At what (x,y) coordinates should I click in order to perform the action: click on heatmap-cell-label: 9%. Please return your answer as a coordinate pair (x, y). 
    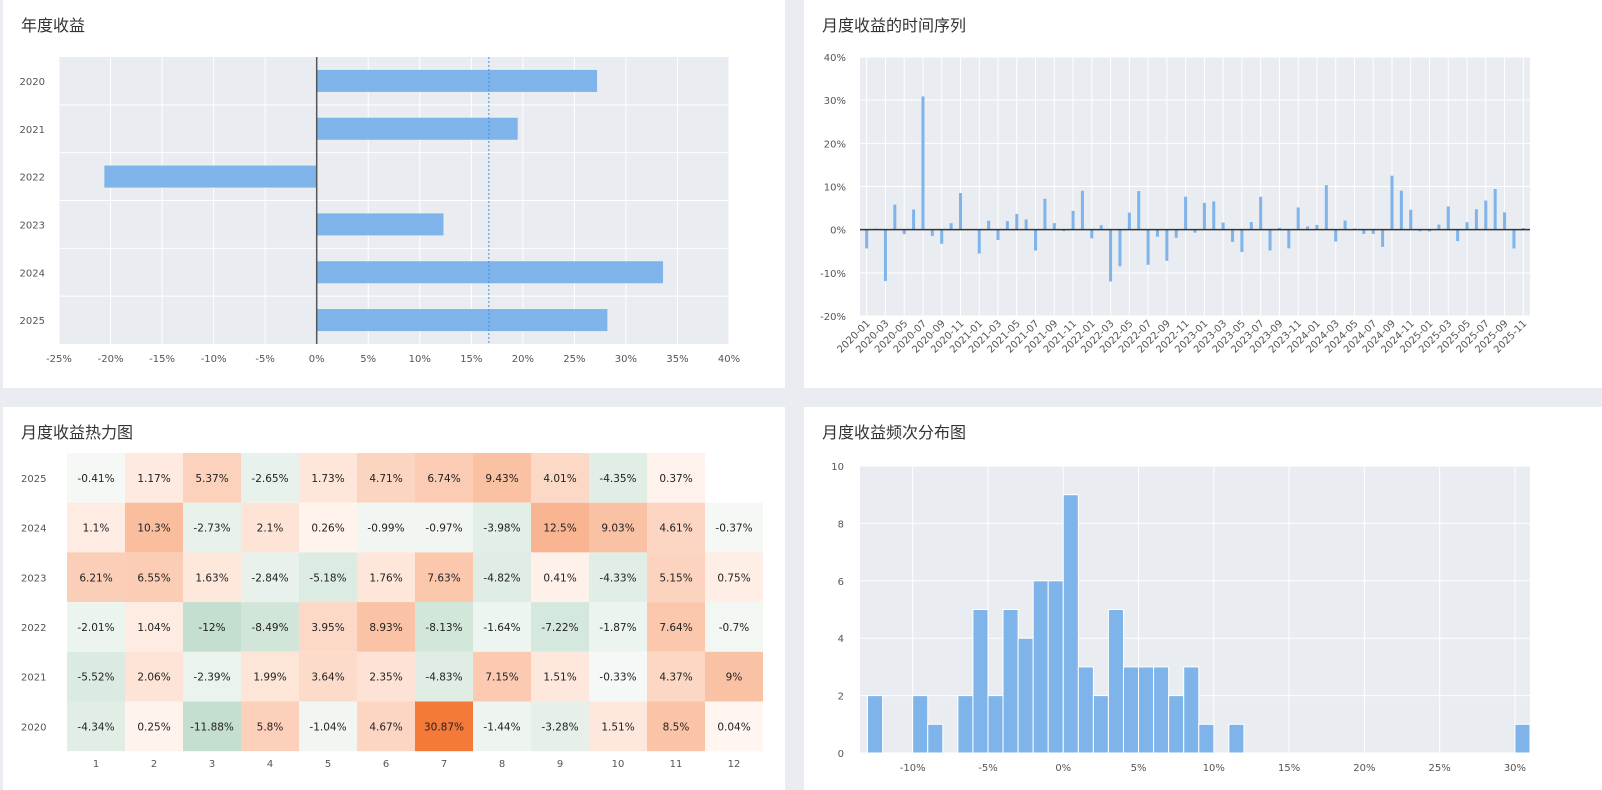
    Looking at the image, I should click on (734, 678).